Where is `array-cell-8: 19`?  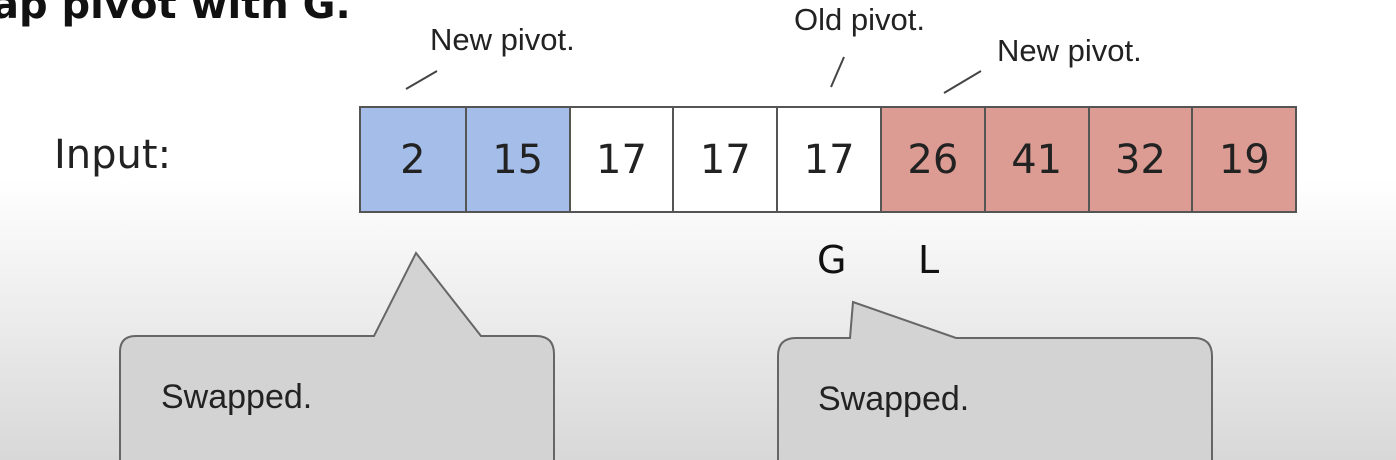 array-cell-8: 19 is located at coordinates (1243, 159).